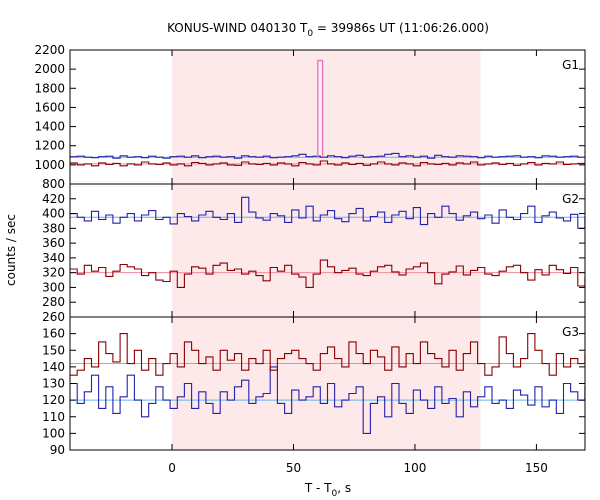 This screenshot has height=500, width=600. Describe the element at coordinates (49, 165) in the screenshot. I see `y-tick-label: 1000` at that location.